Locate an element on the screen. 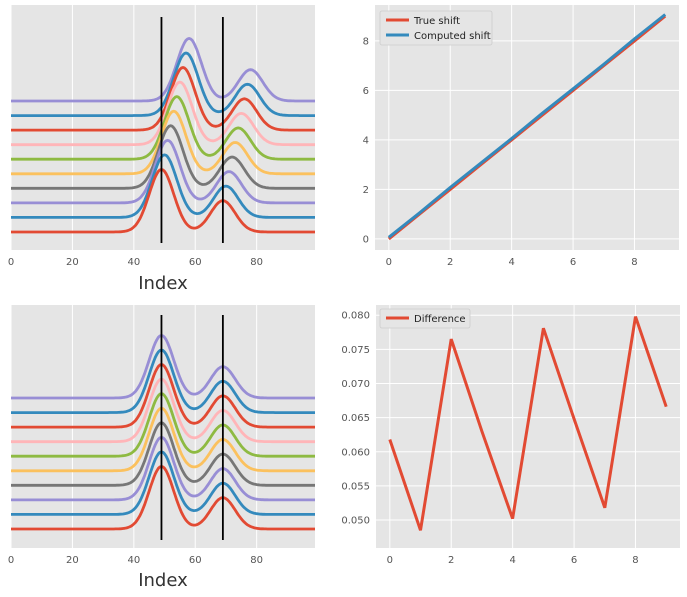 Image resolution: width=687 pixels, height=597 pixels. y-tick-label: 0.060 is located at coordinates (355, 452).